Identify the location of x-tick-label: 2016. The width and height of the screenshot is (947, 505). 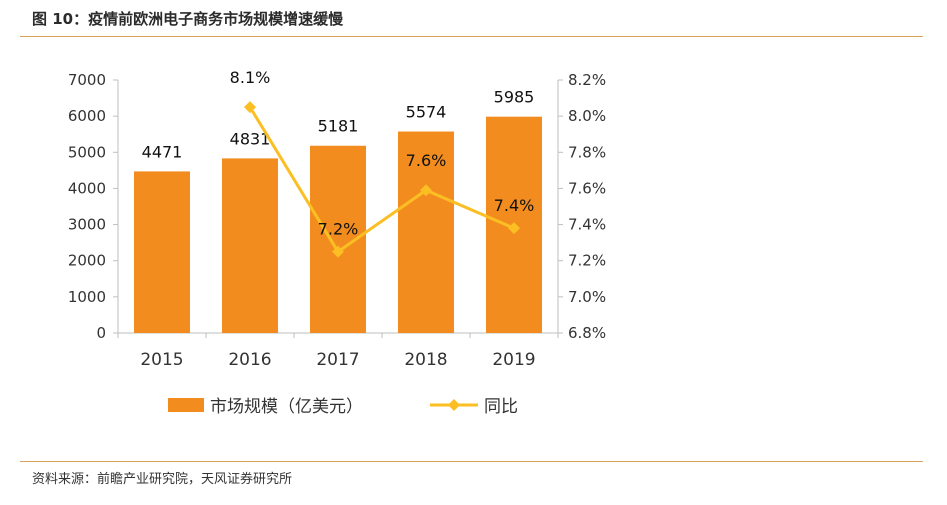
(249, 360).